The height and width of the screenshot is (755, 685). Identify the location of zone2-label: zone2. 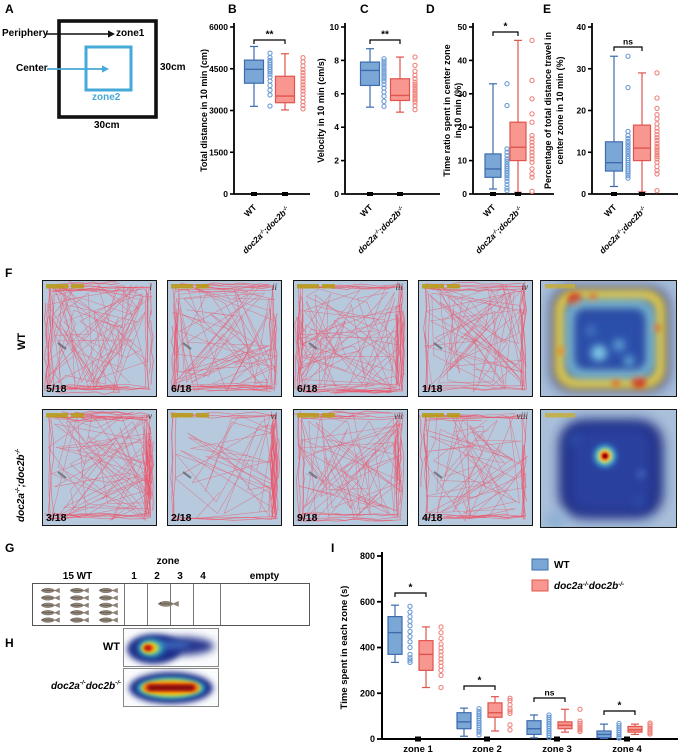
(106, 97).